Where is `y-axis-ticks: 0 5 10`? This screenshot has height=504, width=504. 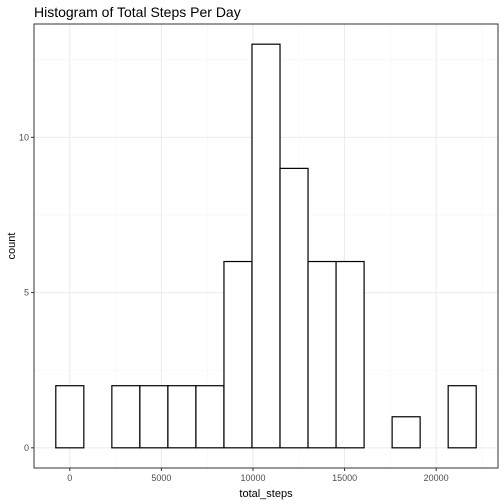 y-axis-ticks: 0 5 10 is located at coordinates (26, 292).